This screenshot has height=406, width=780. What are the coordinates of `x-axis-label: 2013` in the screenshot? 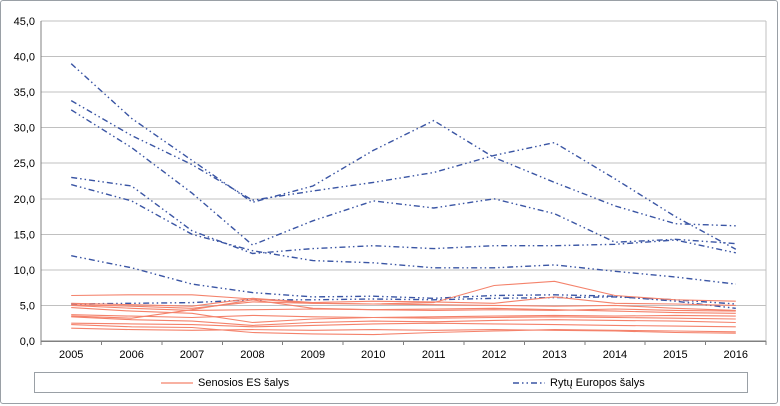 It's located at (554, 355).